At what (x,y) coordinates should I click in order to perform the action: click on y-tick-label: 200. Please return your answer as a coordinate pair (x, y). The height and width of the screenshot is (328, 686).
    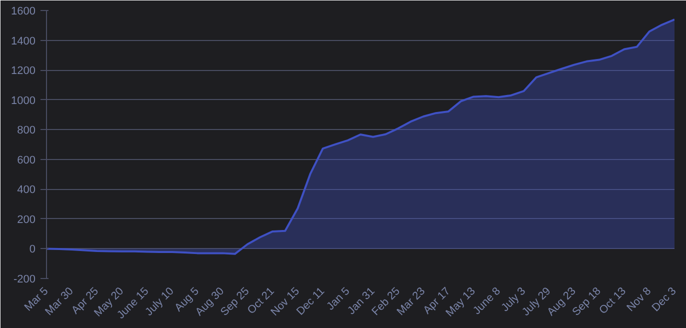
    Looking at the image, I should click on (26, 220).